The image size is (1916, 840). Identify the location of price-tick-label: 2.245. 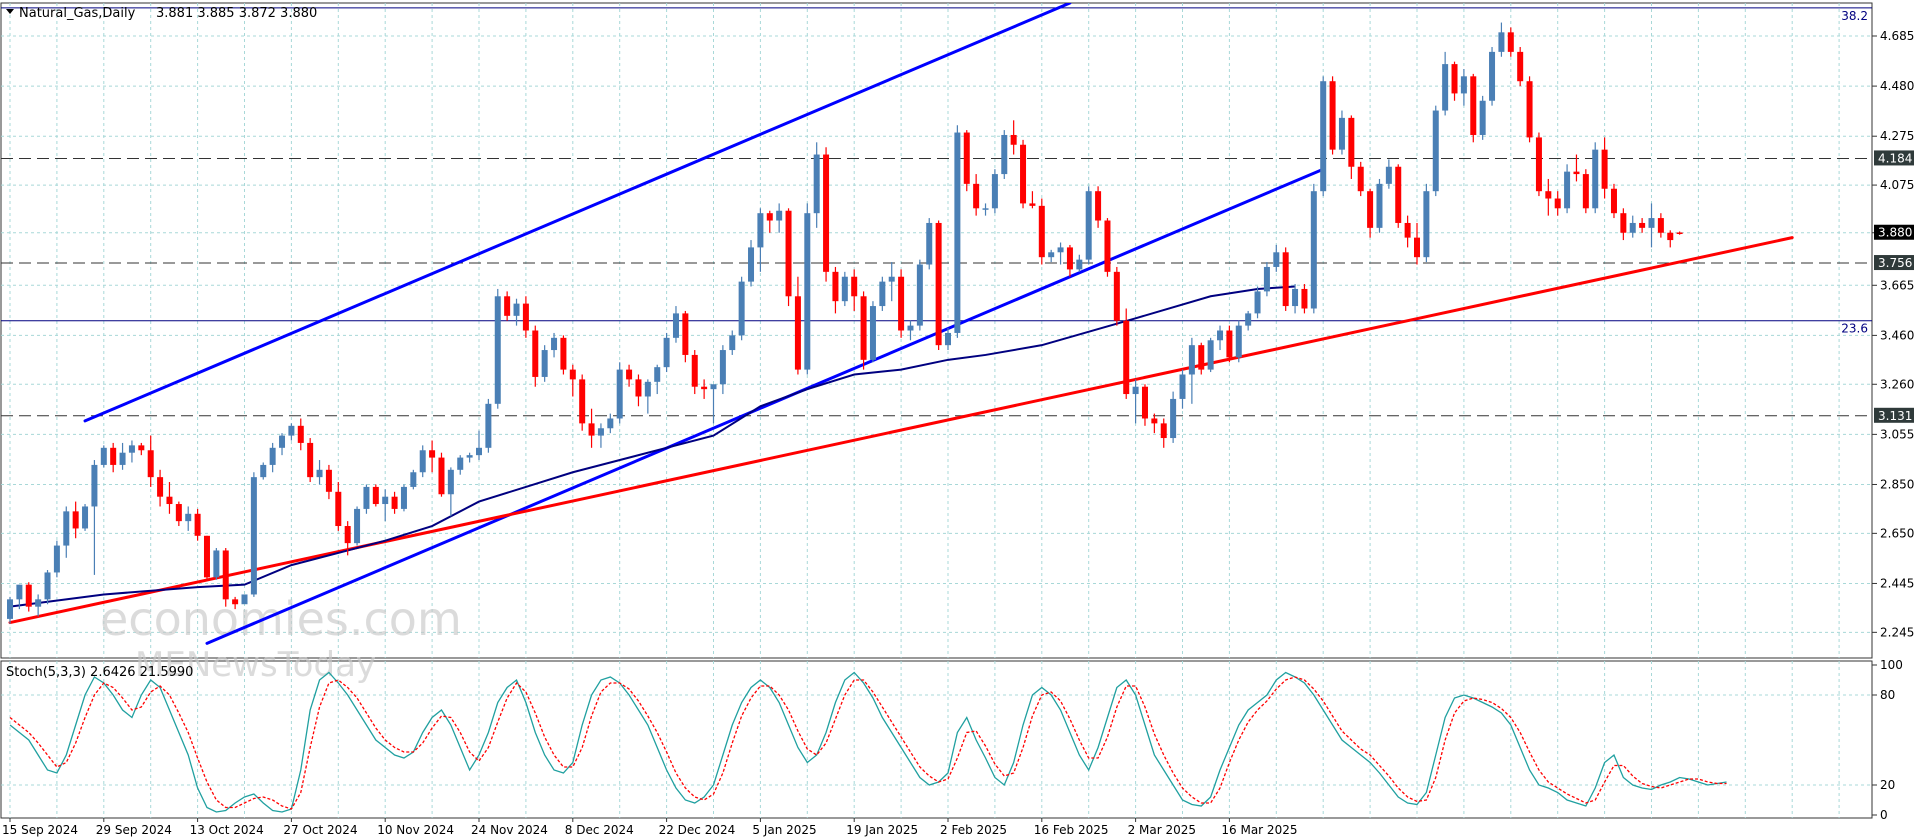
(1897, 632).